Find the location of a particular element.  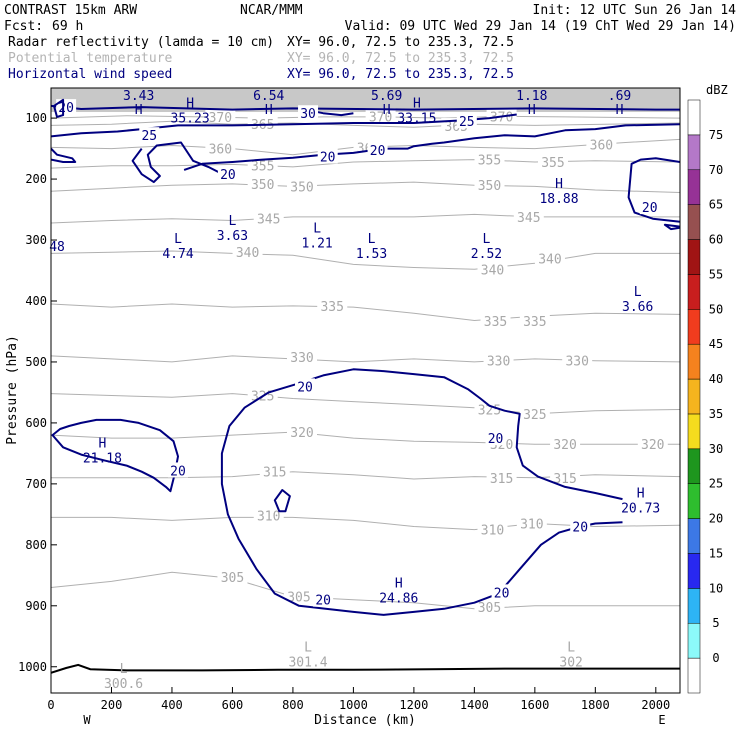

theta-contour-label: 330 is located at coordinates (576, 362).